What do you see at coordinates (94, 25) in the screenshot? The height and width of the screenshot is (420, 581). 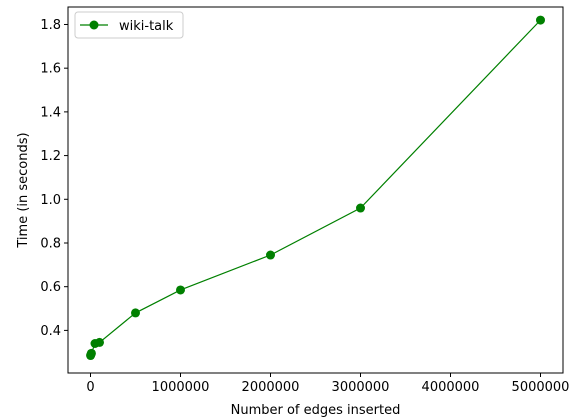 I see `legend-marker-icon` at bounding box center [94, 25].